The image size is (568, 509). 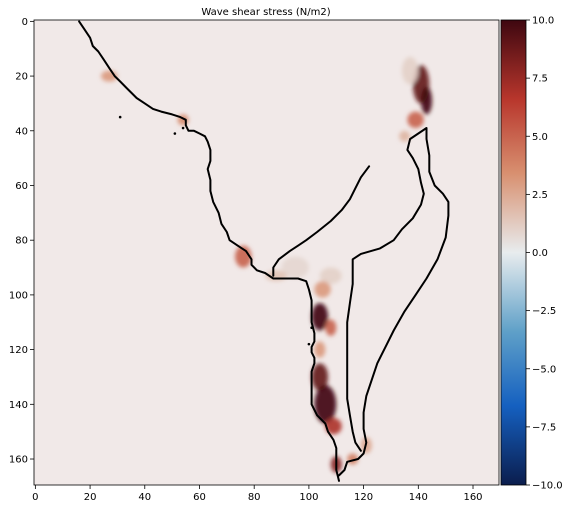 What do you see at coordinates (18, 460) in the screenshot?
I see `y-tick-label: 160` at bounding box center [18, 460].